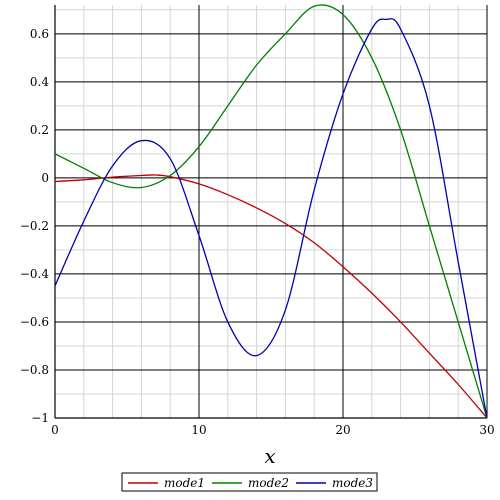  Describe the element at coordinates (34, 322) in the screenshot. I see `y-tick-label: −0.6` at that location.